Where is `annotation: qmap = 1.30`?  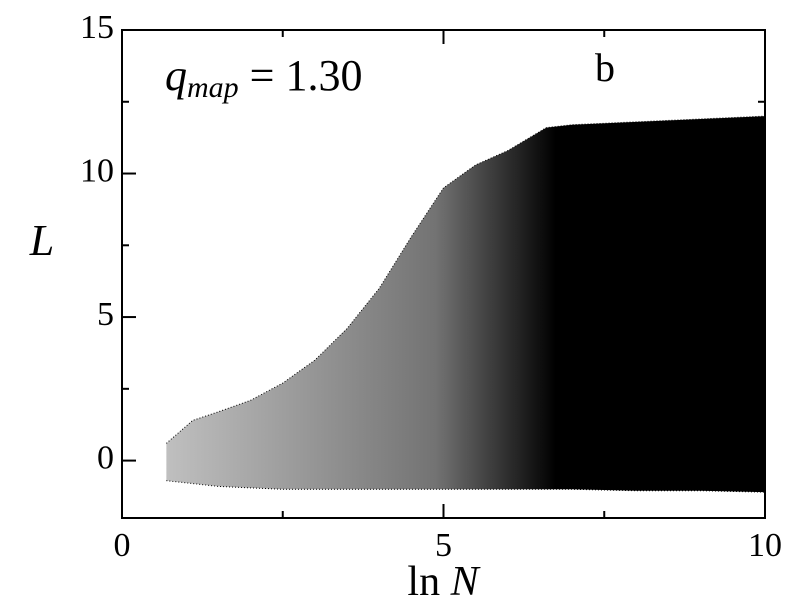 annotation: qmap = 1.30 is located at coordinates (264, 77).